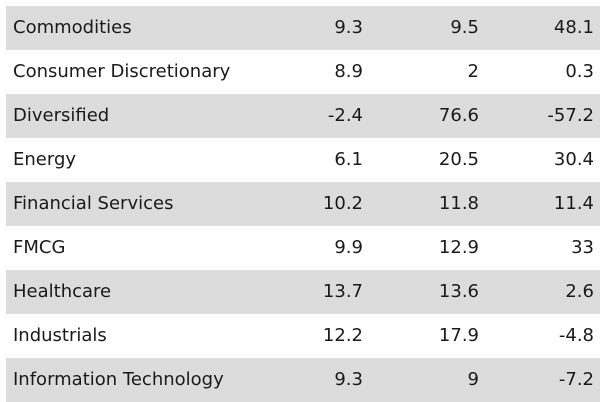 The height and width of the screenshot is (402, 600). Describe the element at coordinates (93, 203) in the screenshot. I see `sector-name-cell: Financial Services` at that location.